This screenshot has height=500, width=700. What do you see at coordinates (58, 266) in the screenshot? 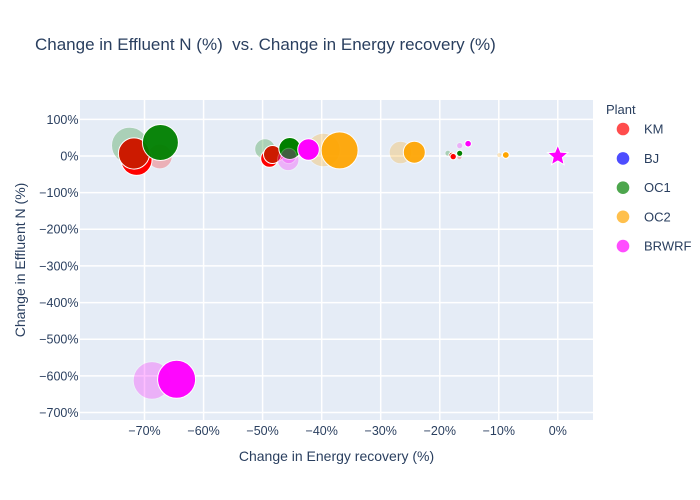
I see `svg-text: −300%` at bounding box center [58, 266].